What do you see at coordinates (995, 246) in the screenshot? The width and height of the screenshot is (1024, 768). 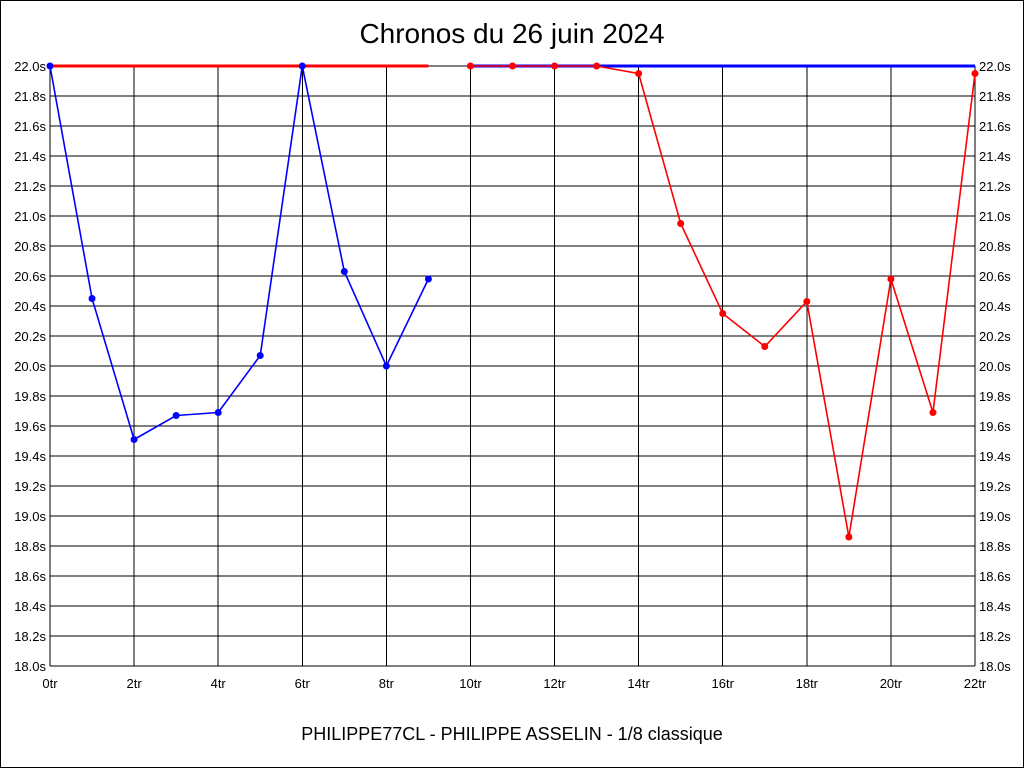 I see `y-tick-label-right: 20.8s` at bounding box center [995, 246].